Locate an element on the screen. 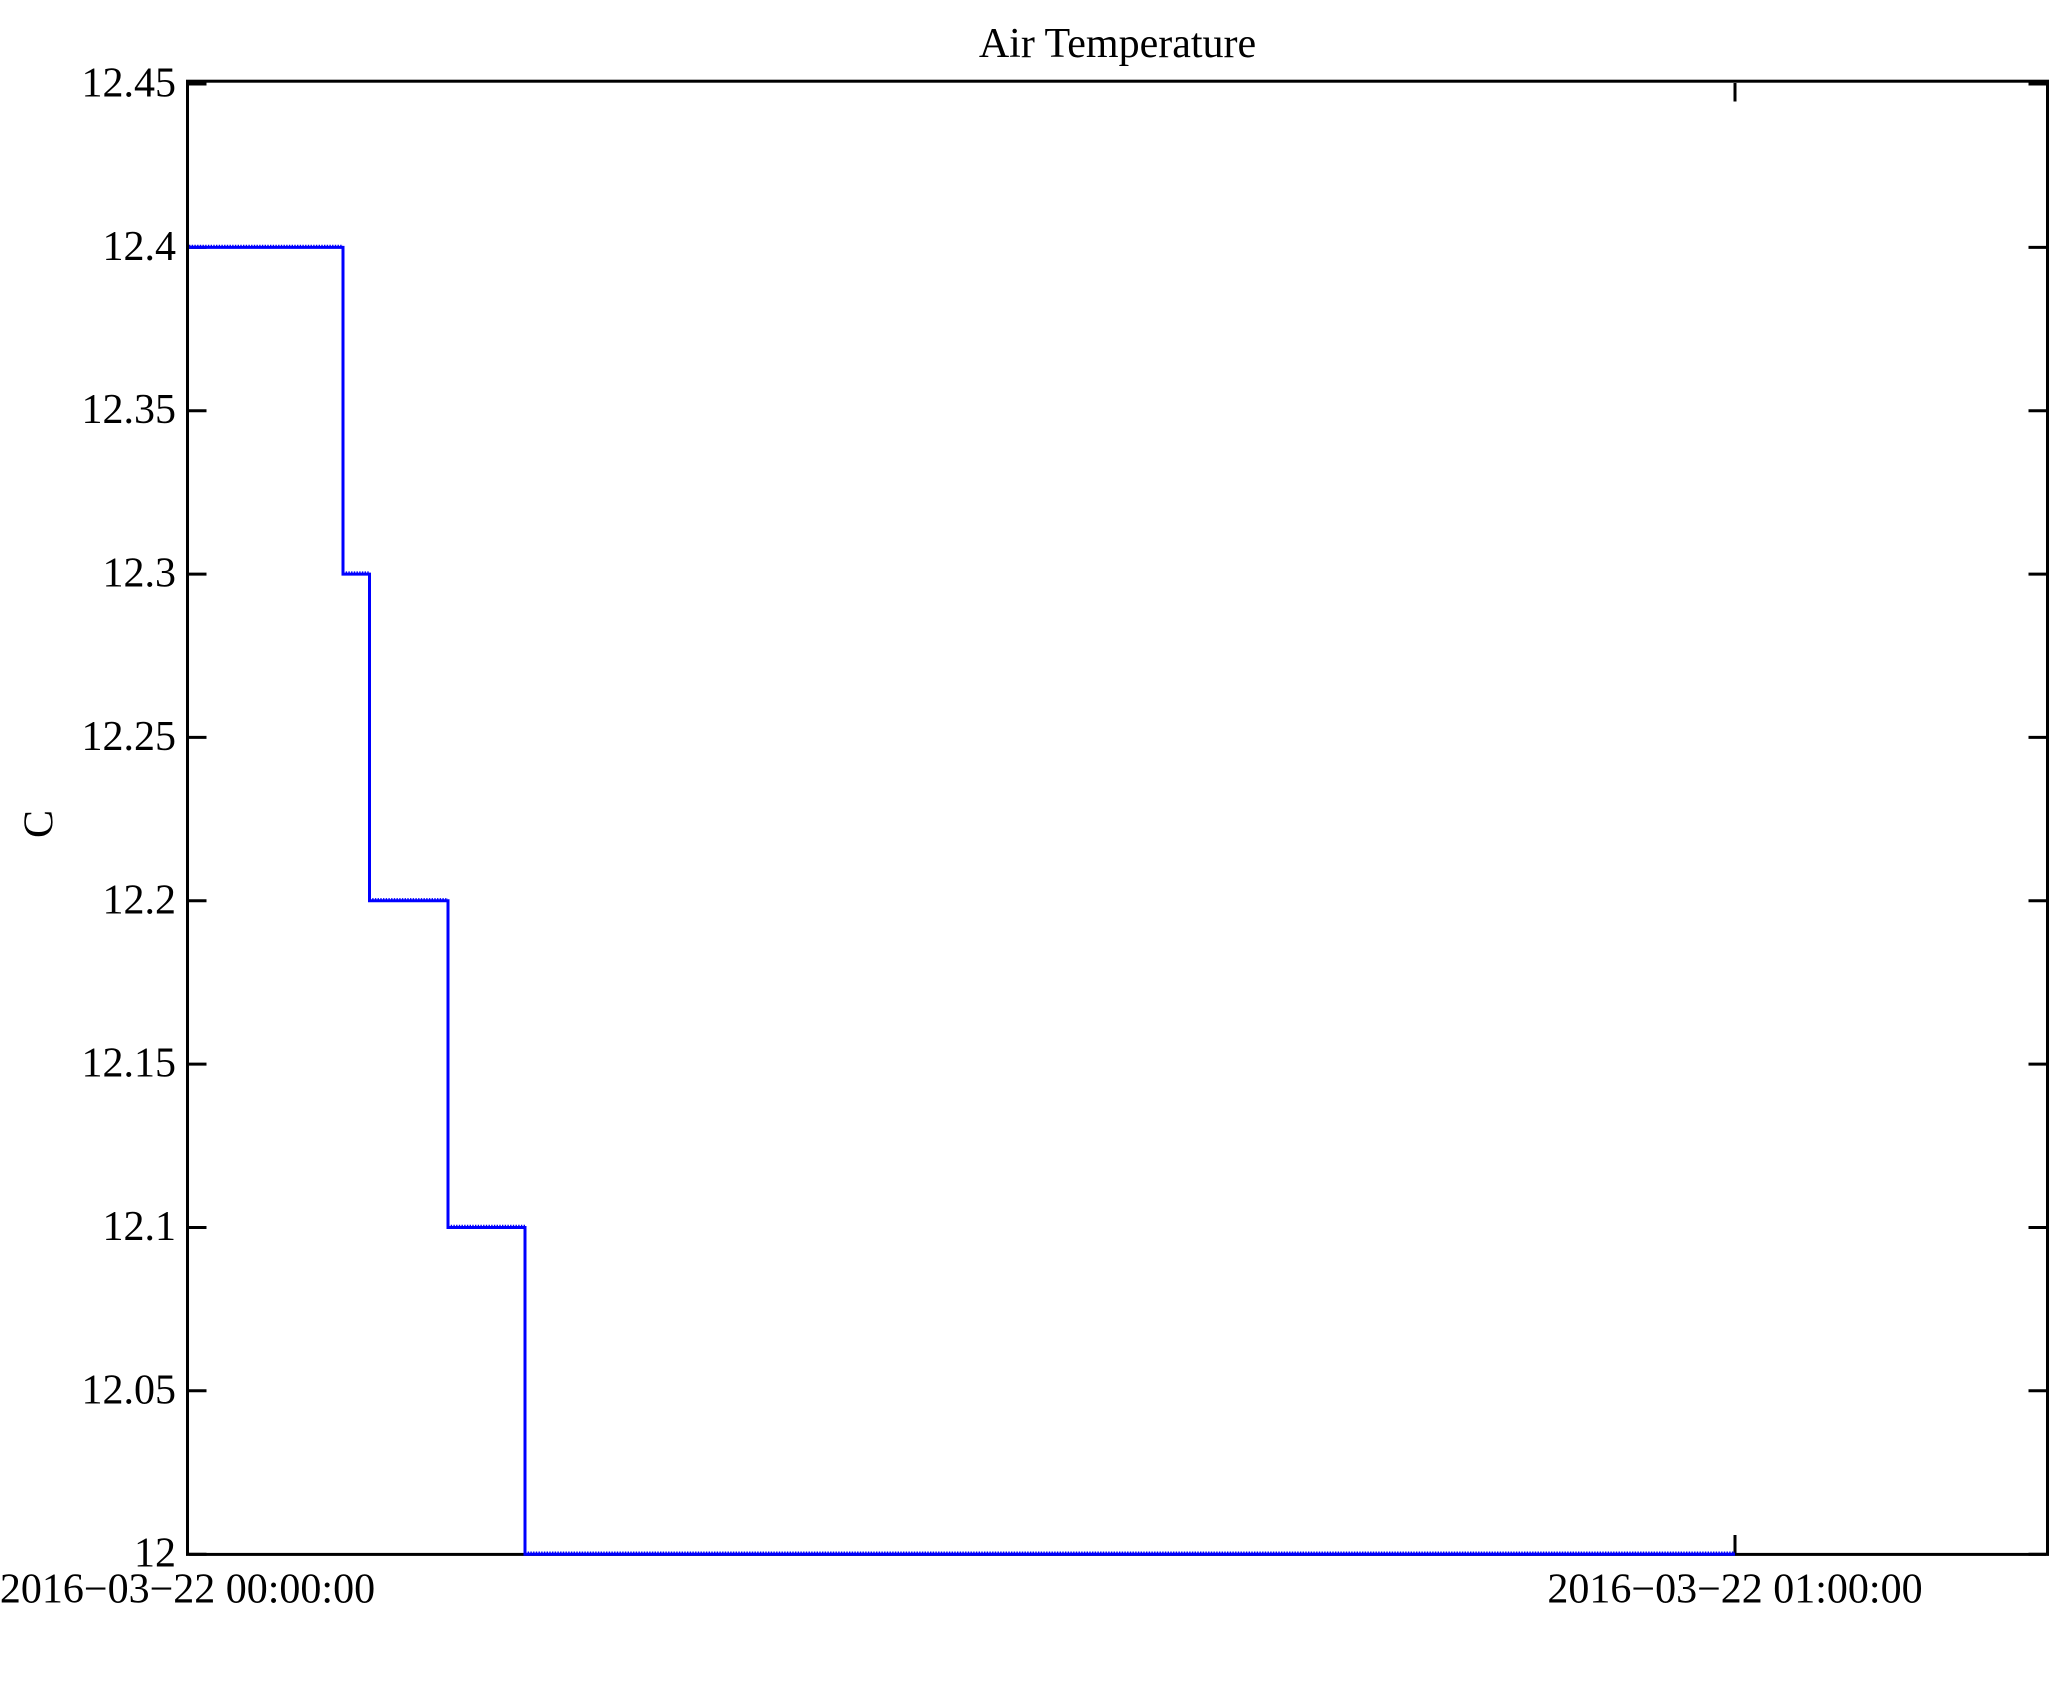 This screenshot has width=2067, height=1683. svg-text: 12.4 is located at coordinates (140, 247).